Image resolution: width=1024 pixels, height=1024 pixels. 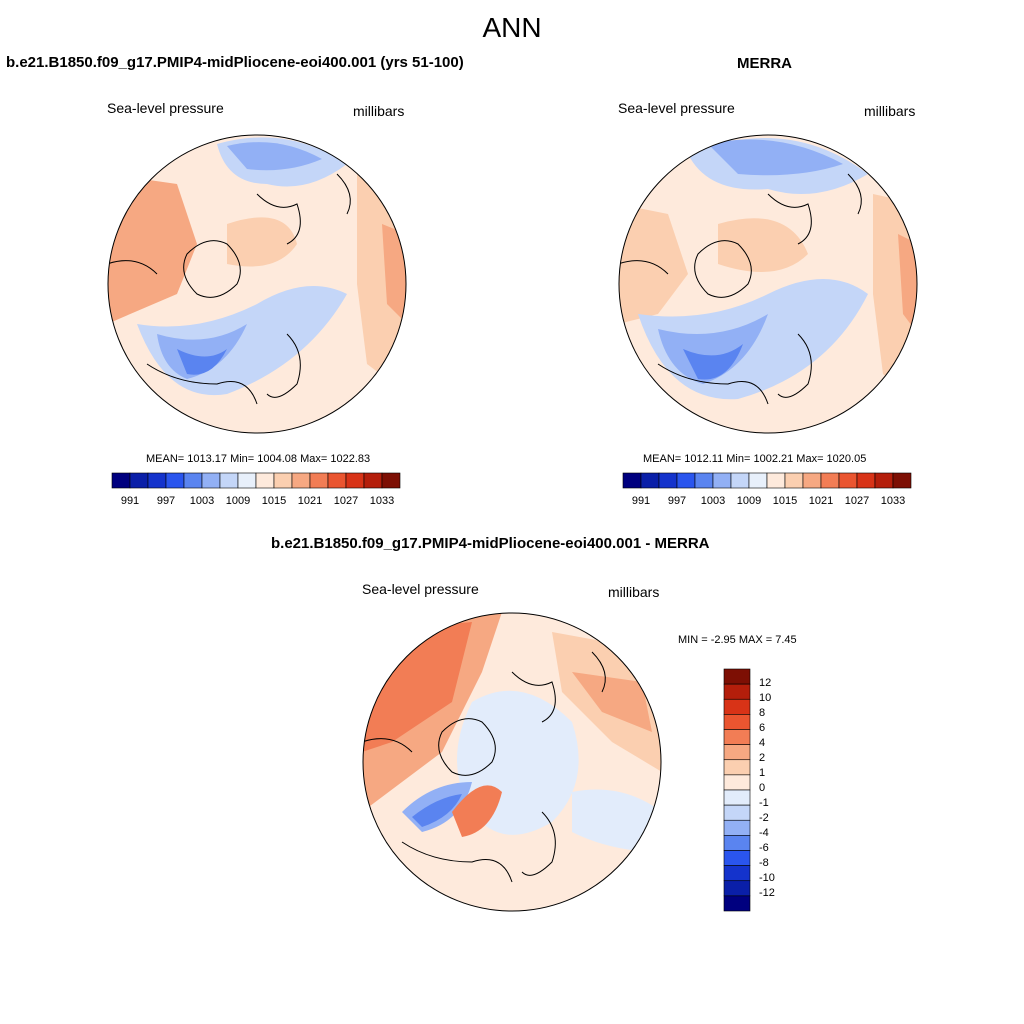 I want to click on model-low-atlantic-mid, so click(x=202, y=351).